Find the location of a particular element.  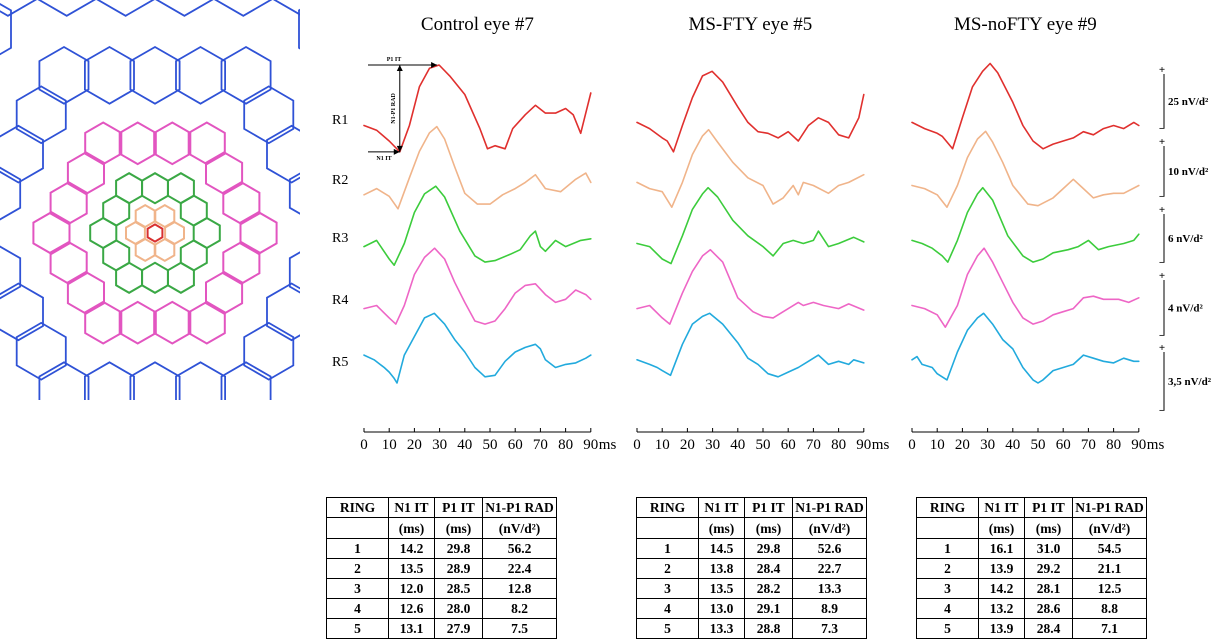

p1-it-label: P1 IT is located at coordinates (394, 60).